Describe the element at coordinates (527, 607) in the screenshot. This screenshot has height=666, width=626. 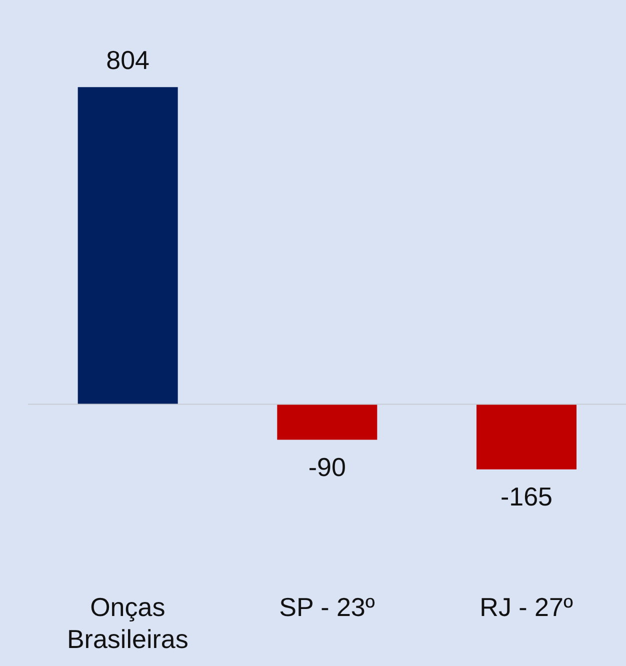
I see `x-tick-label: RJ - 27º` at that location.